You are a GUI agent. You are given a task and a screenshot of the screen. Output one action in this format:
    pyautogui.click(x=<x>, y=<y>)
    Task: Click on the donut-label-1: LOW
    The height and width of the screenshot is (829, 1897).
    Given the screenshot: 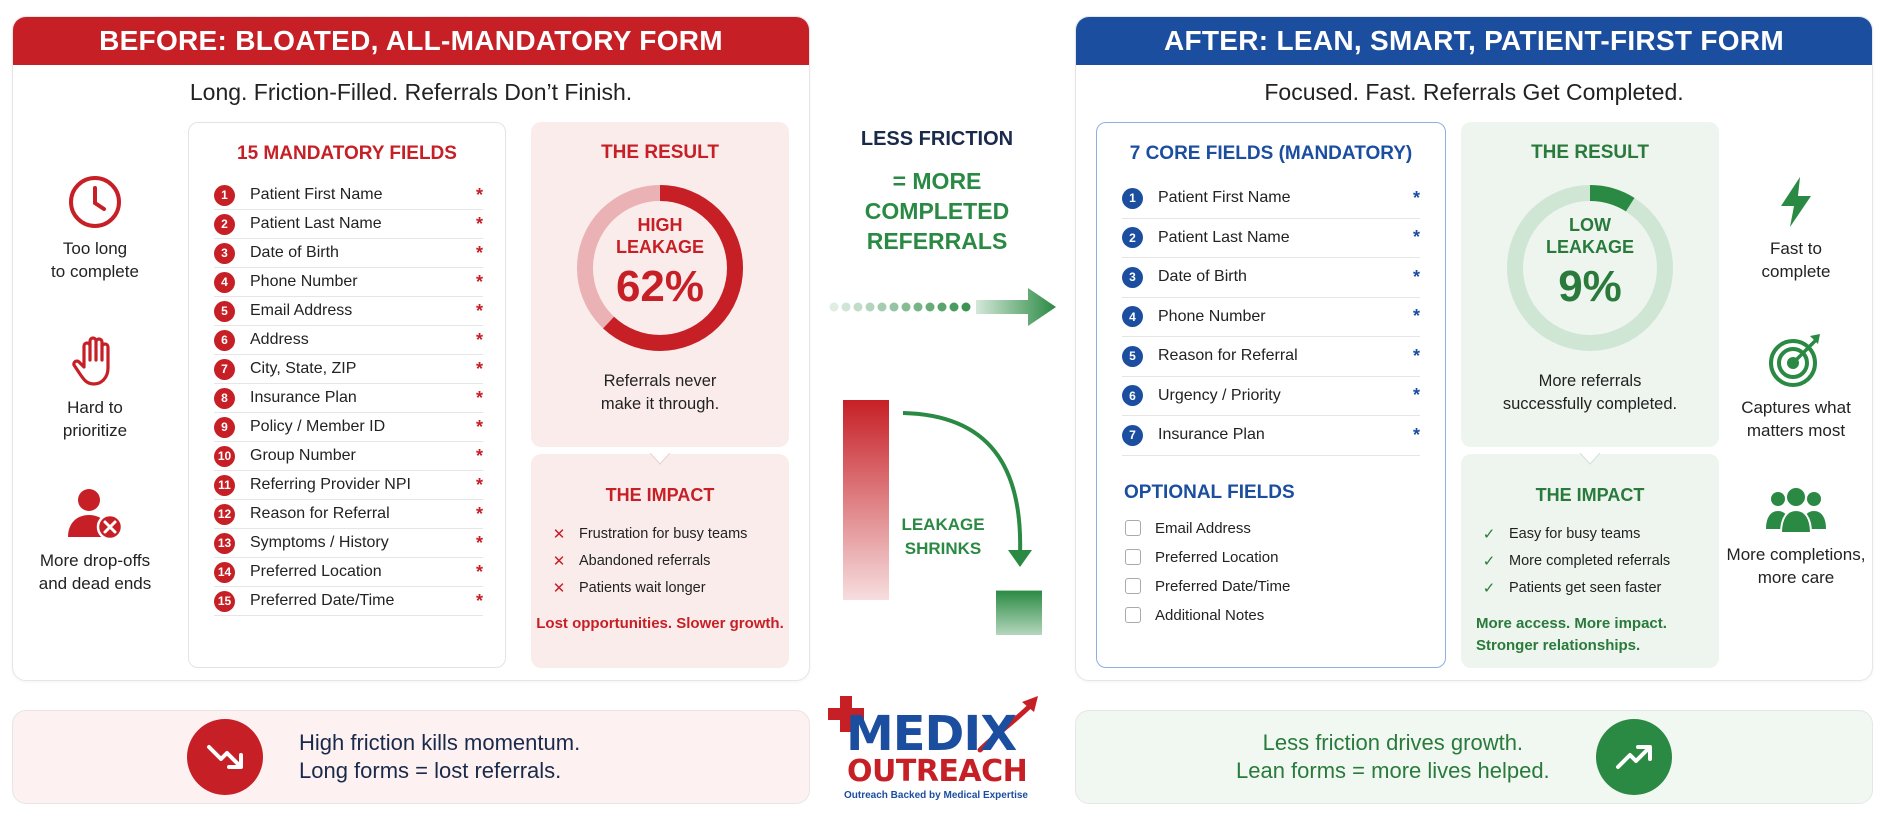 What is the action you would take?
    pyautogui.click(x=1590, y=225)
    